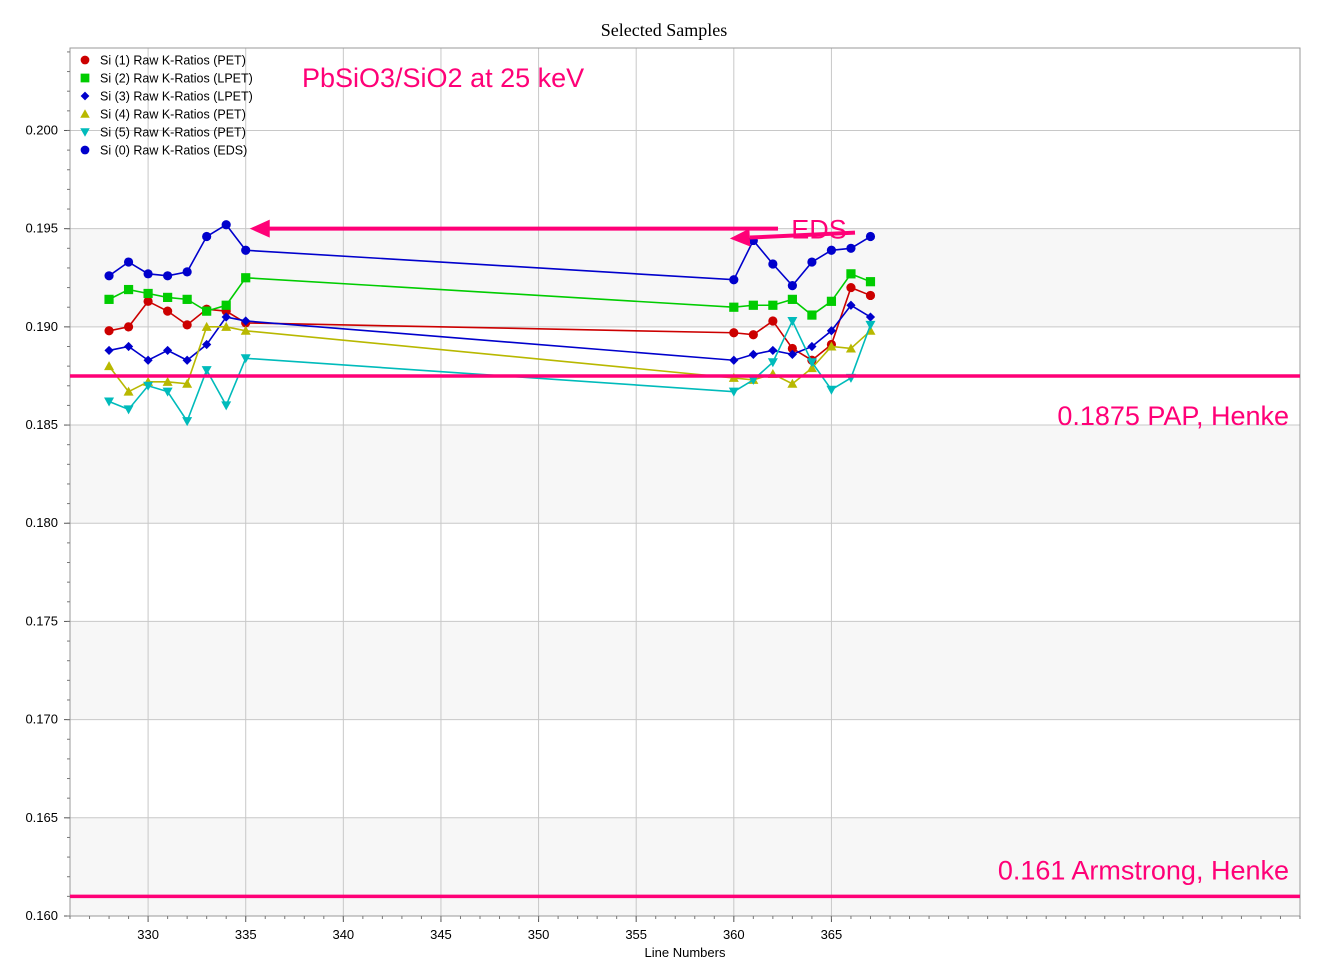 The image size is (1329, 962). What do you see at coordinates (41, 817) in the screenshot?
I see `y-tick-label: 0.165` at bounding box center [41, 817].